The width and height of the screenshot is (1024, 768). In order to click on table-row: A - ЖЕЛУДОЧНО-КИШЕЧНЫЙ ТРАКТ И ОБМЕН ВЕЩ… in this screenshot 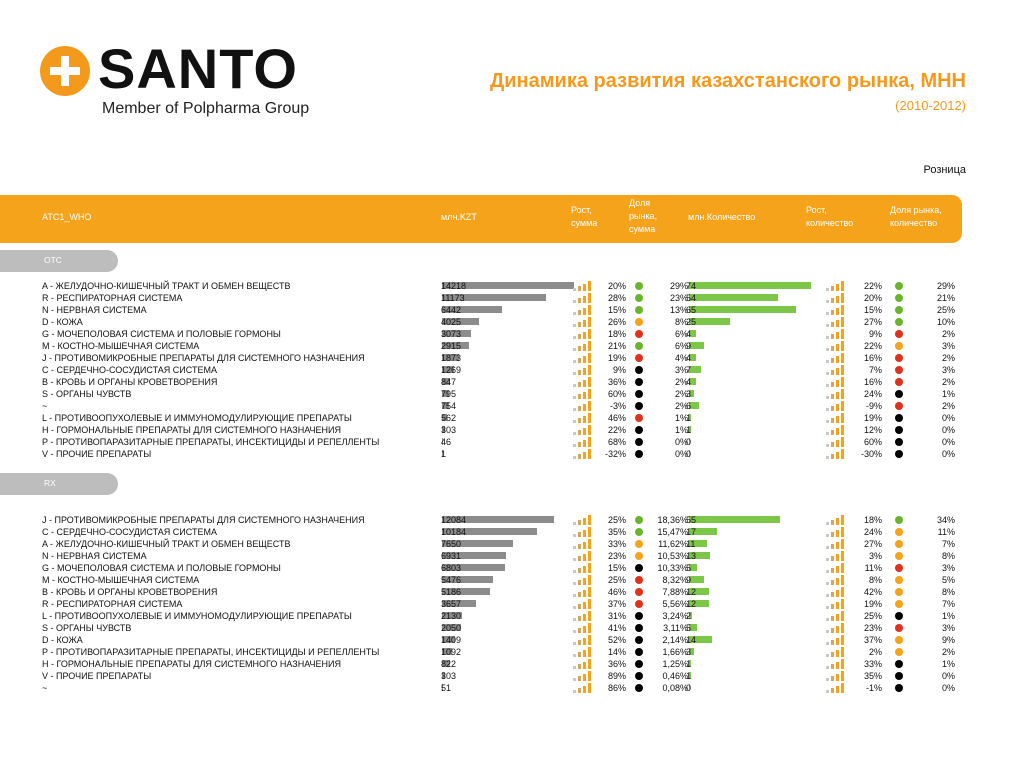, I will do `click(512, 286)`.